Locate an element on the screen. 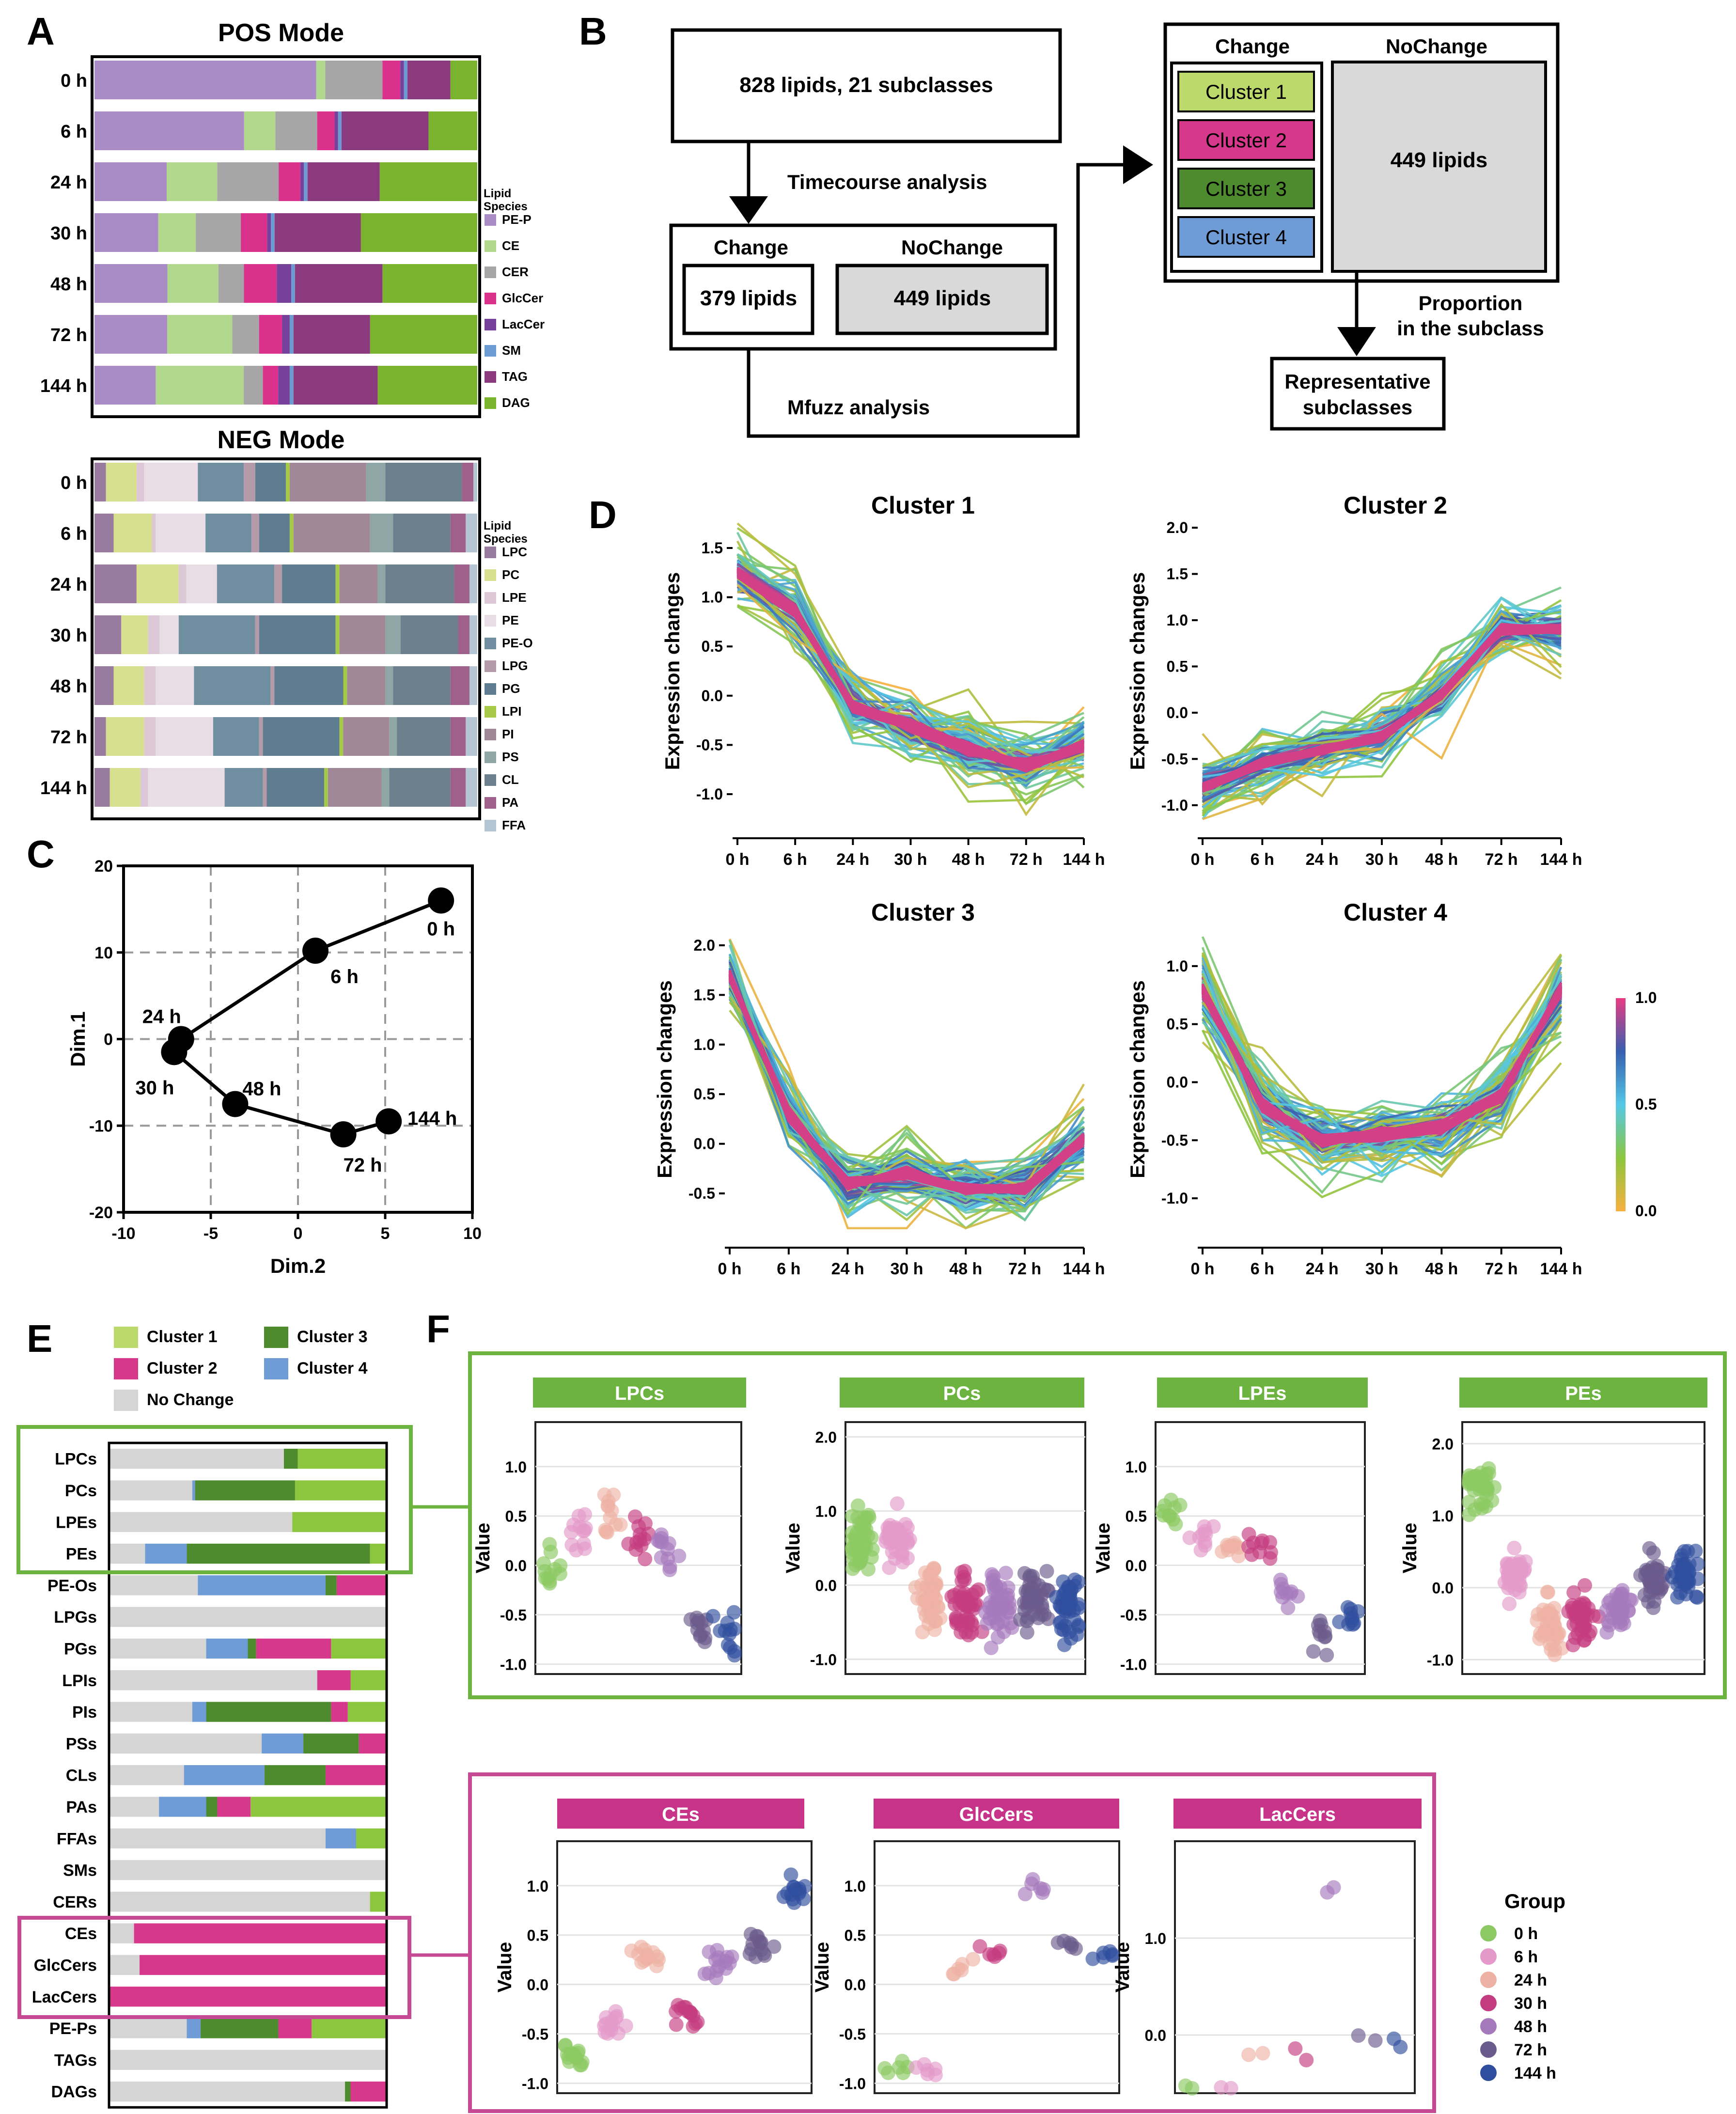 Image resolution: width=1736 pixels, height=2114 pixels. nochange-count-box is located at coordinates (942, 299).